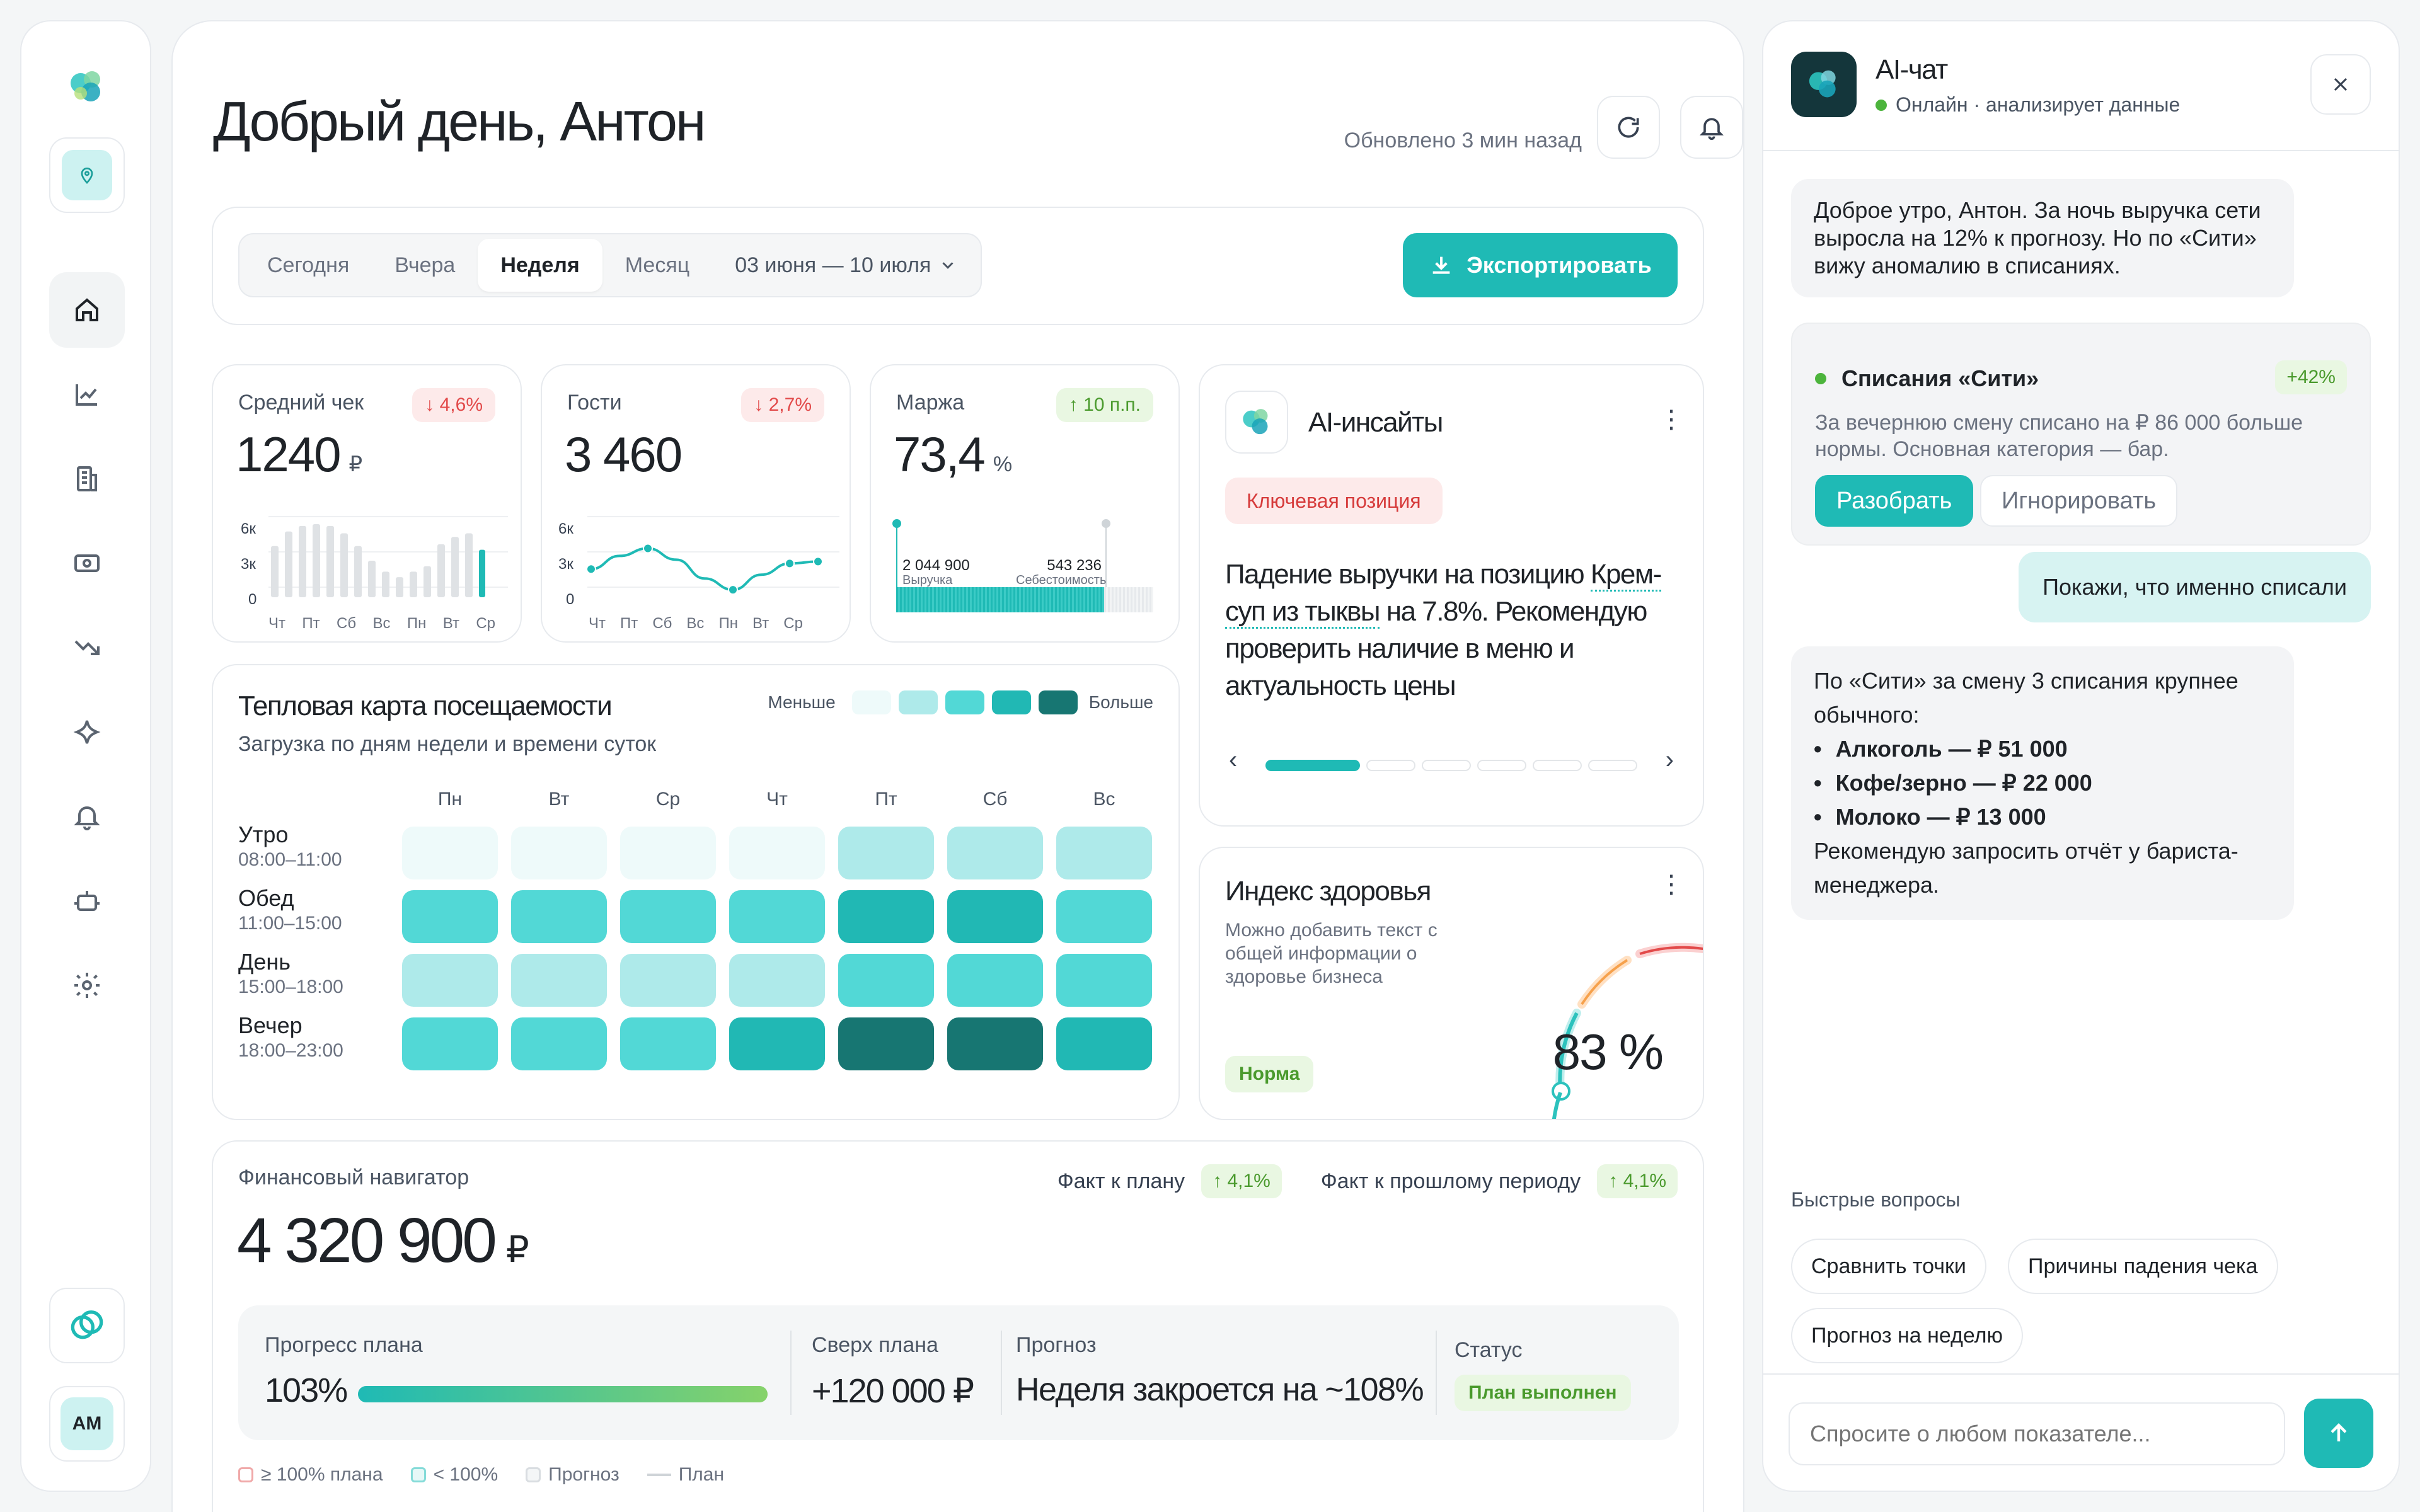 The width and height of the screenshot is (2420, 1512). Describe the element at coordinates (2079, 501) in the screenshot. I see `ignore-button: Игнорировать` at that location.